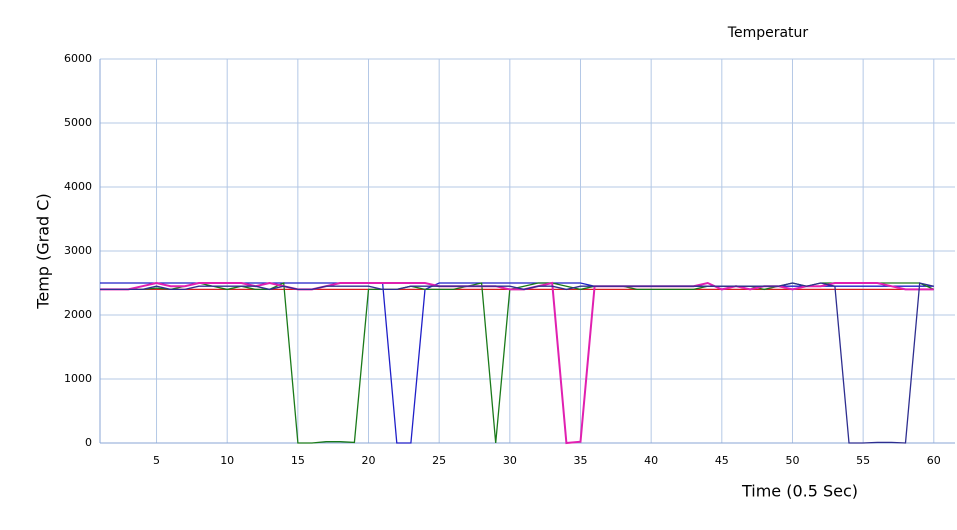 This screenshot has width=957, height=530. I want to click on y-tick-label: 4000, so click(78, 186).